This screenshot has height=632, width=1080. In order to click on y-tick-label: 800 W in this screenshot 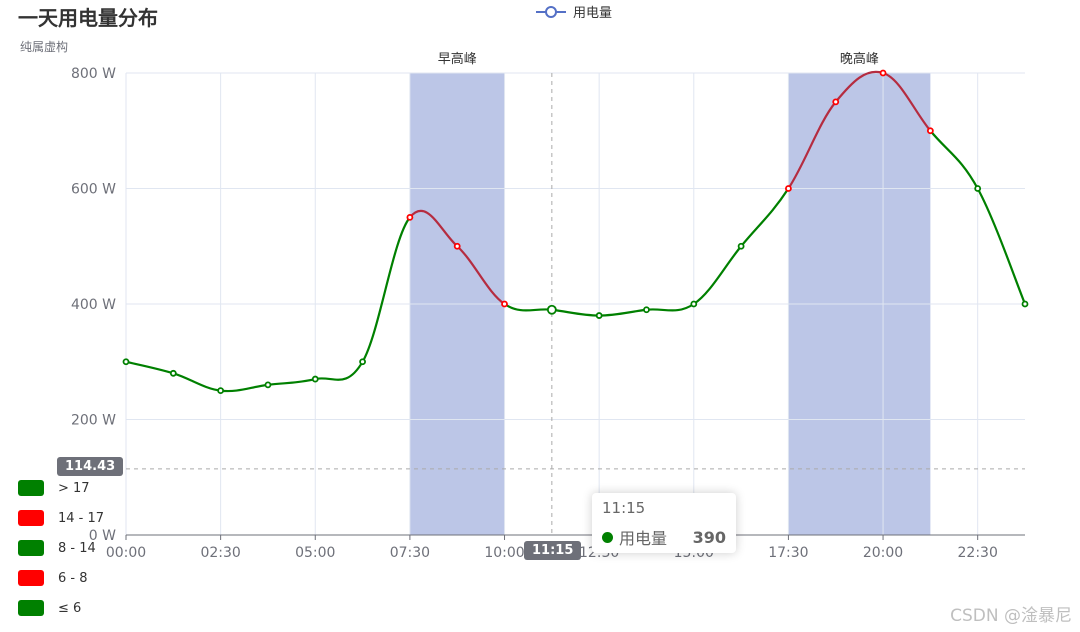, I will do `click(93, 74)`.